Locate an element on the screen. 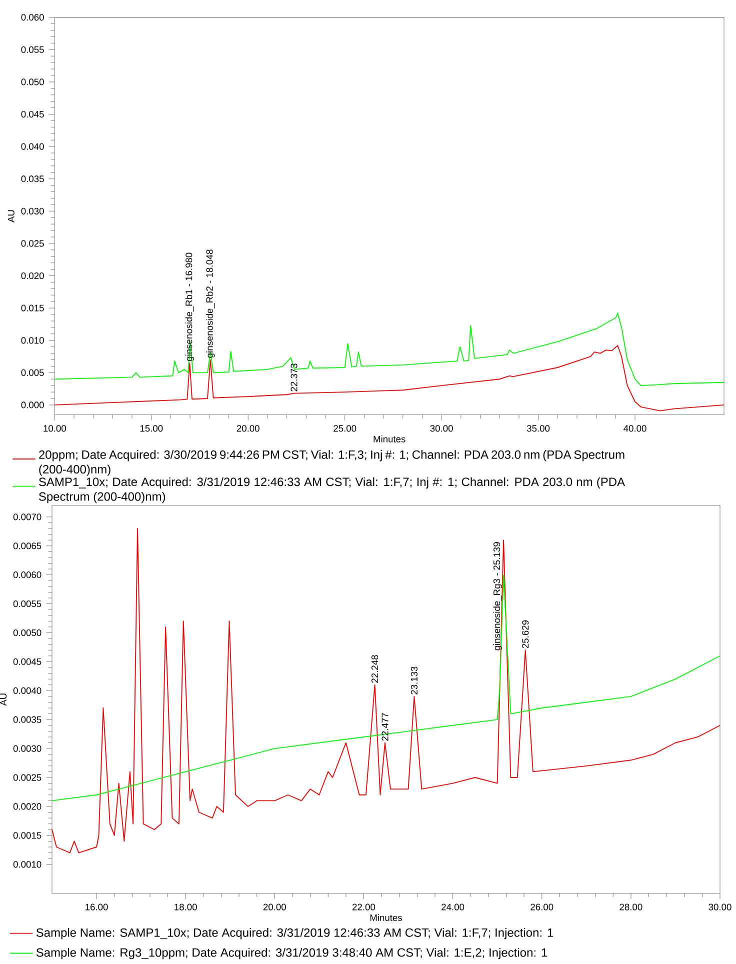 This screenshot has height=964, width=736. x-tick-label: 26.00 is located at coordinates (542, 907).